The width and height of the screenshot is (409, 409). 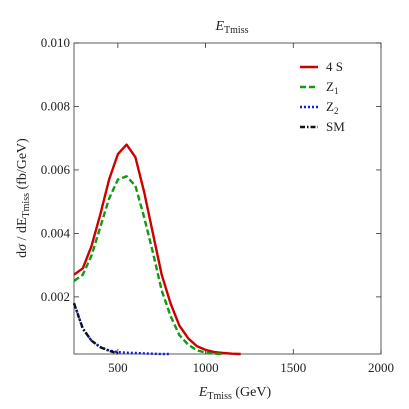 What do you see at coordinates (235, 393) in the screenshot?
I see `x-axis-label: ETmiss (GeV)` at bounding box center [235, 393].